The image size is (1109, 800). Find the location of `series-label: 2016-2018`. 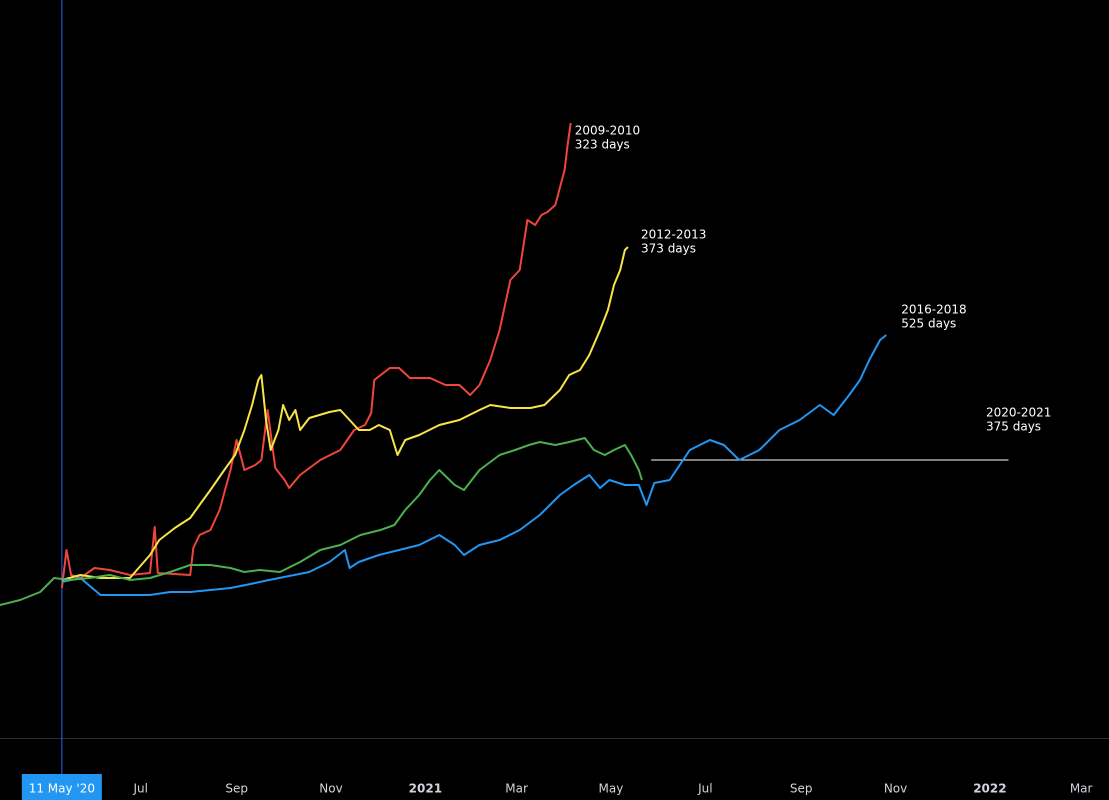

series-label: 2016-2018 is located at coordinates (933, 310).